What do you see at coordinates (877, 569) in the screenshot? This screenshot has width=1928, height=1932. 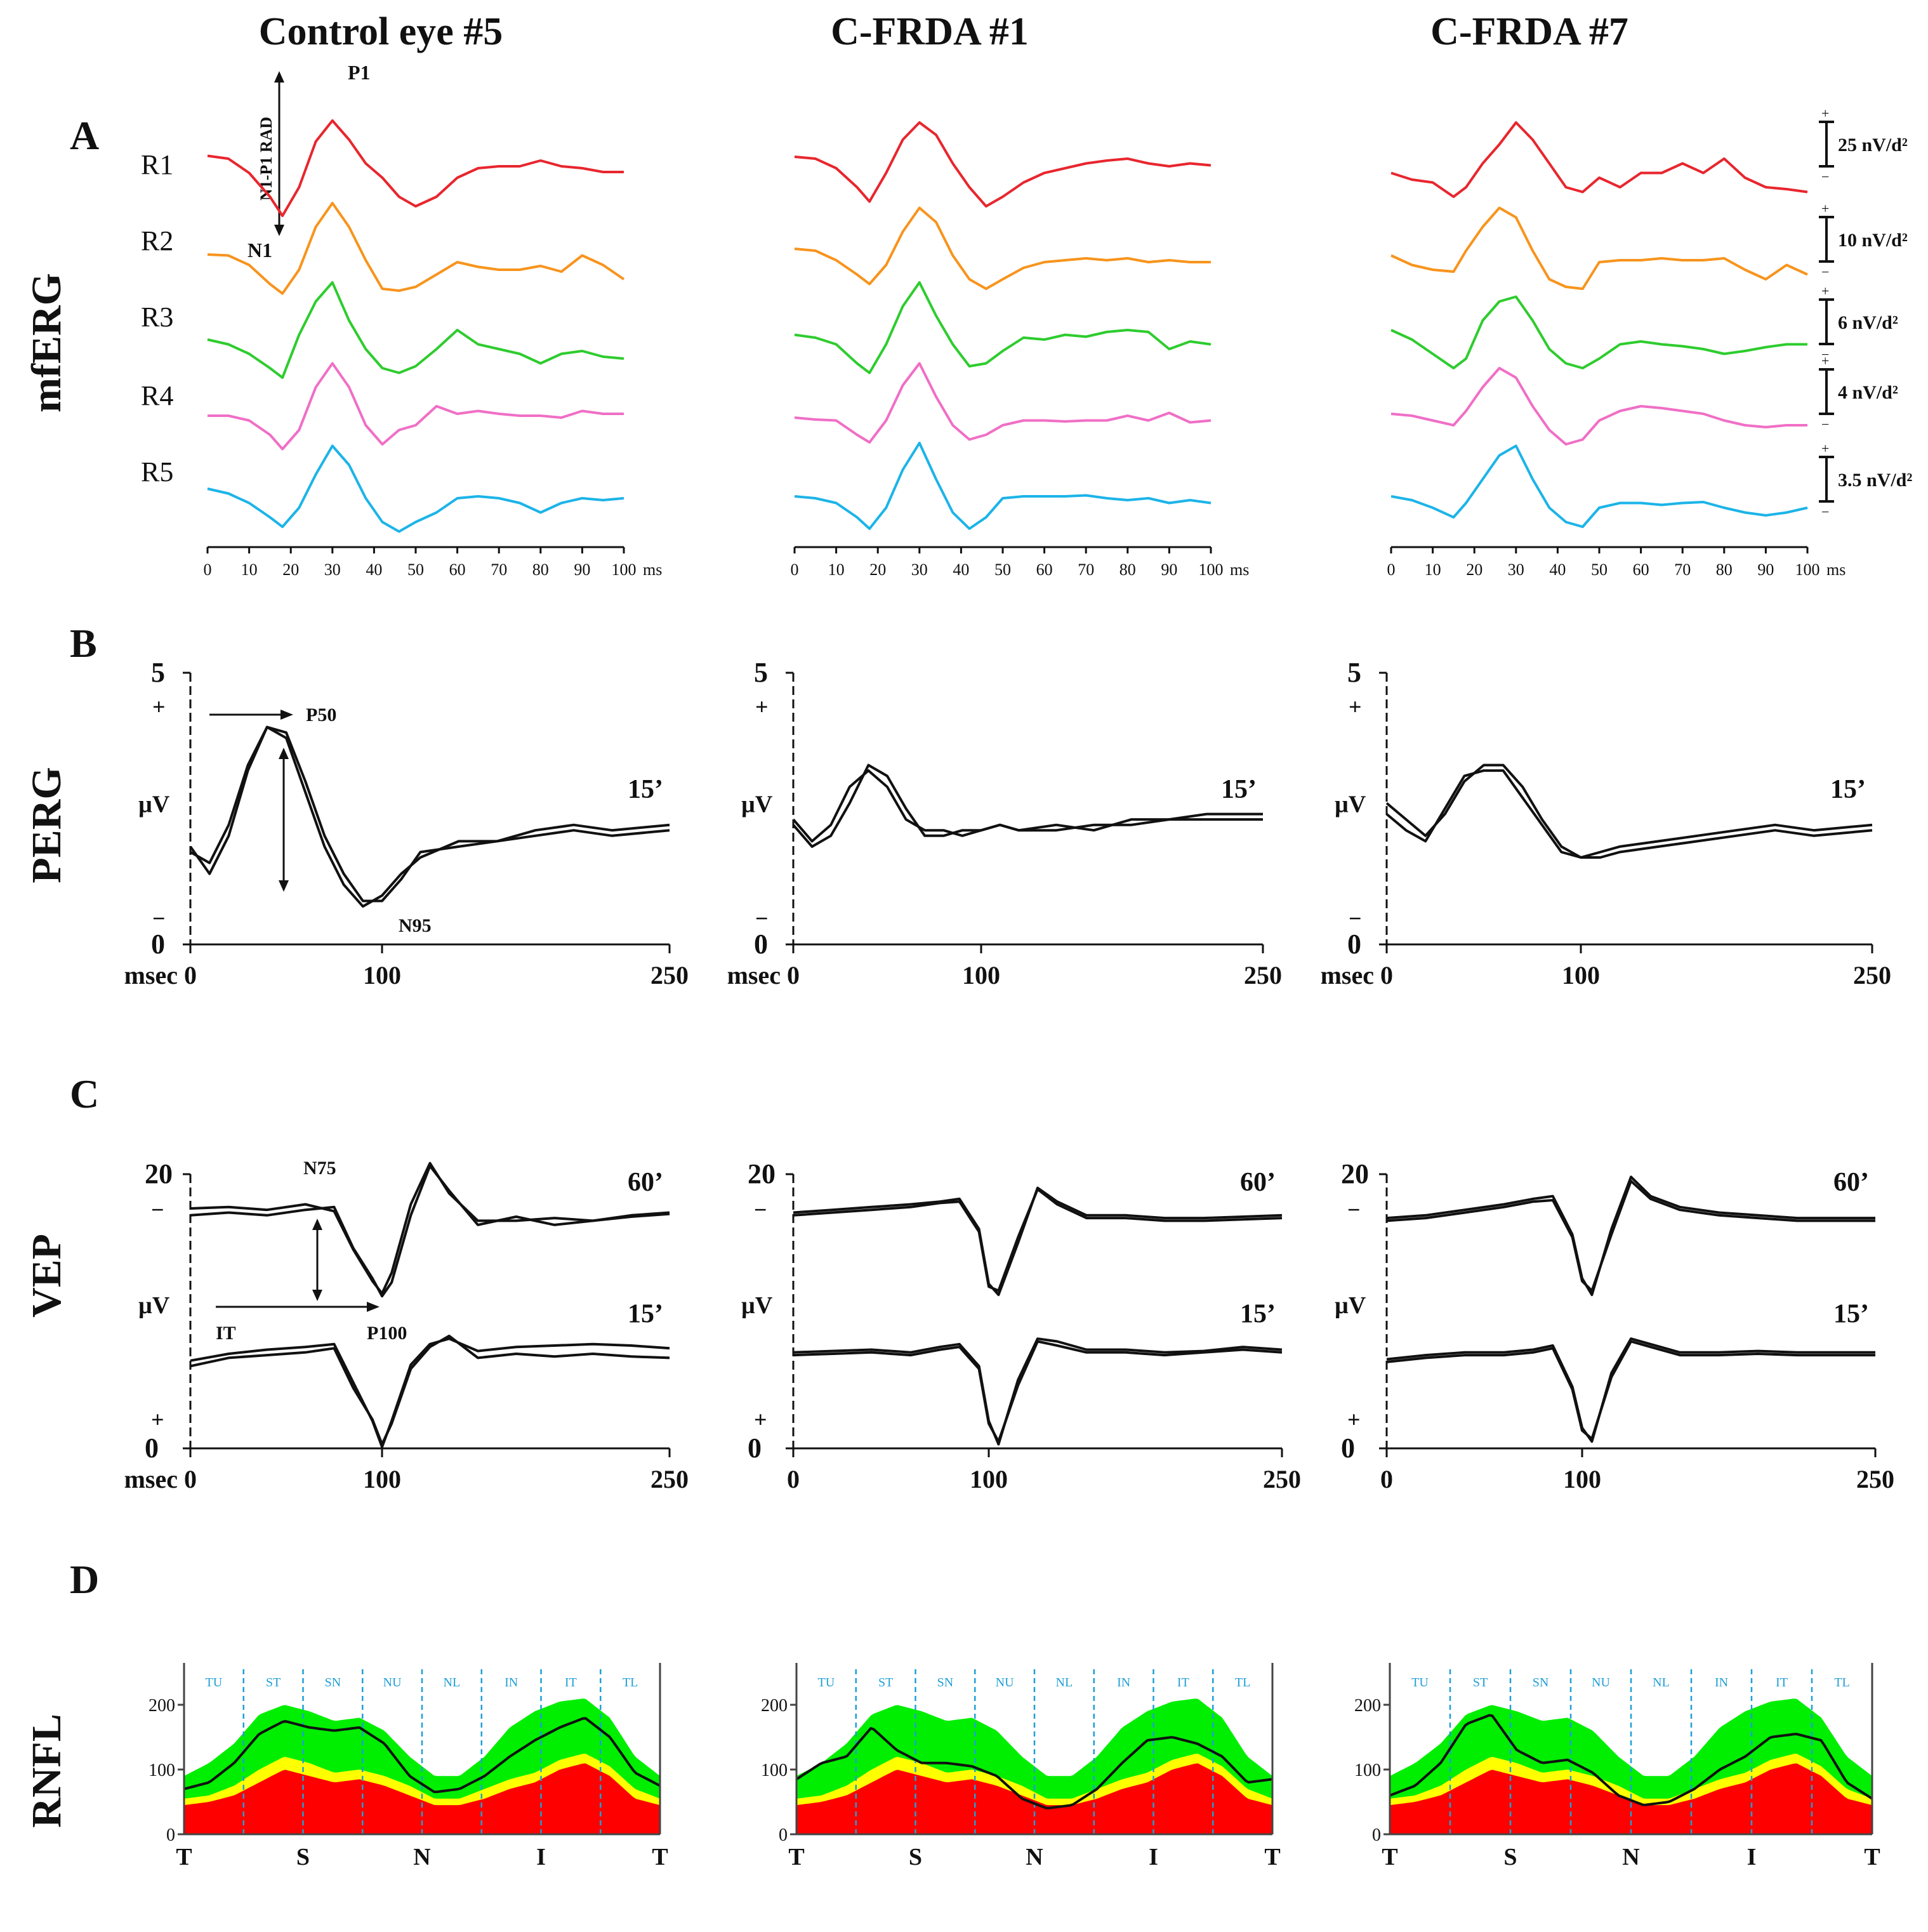 I see `mferg-tick-label: 20` at bounding box center [877, 569].